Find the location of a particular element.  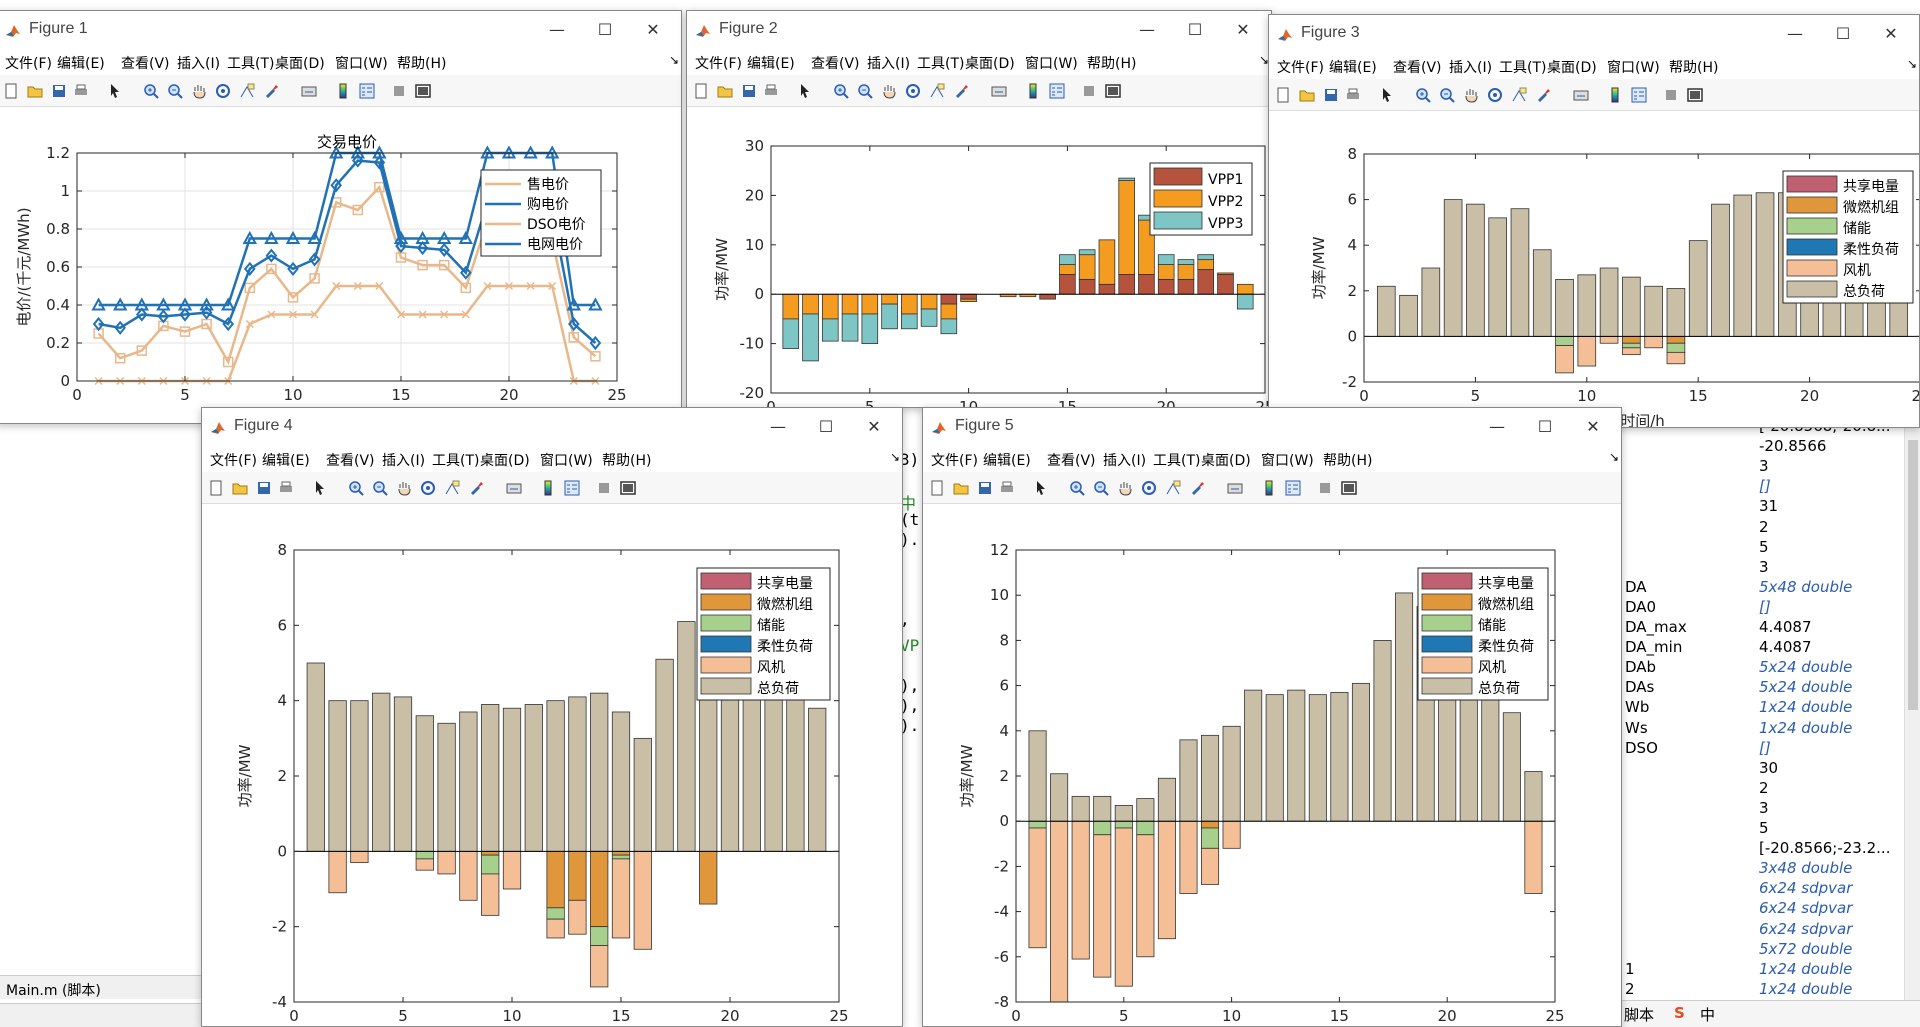

editor-file-tab: Main.m (脚本) is located at coordinates (105, 987).